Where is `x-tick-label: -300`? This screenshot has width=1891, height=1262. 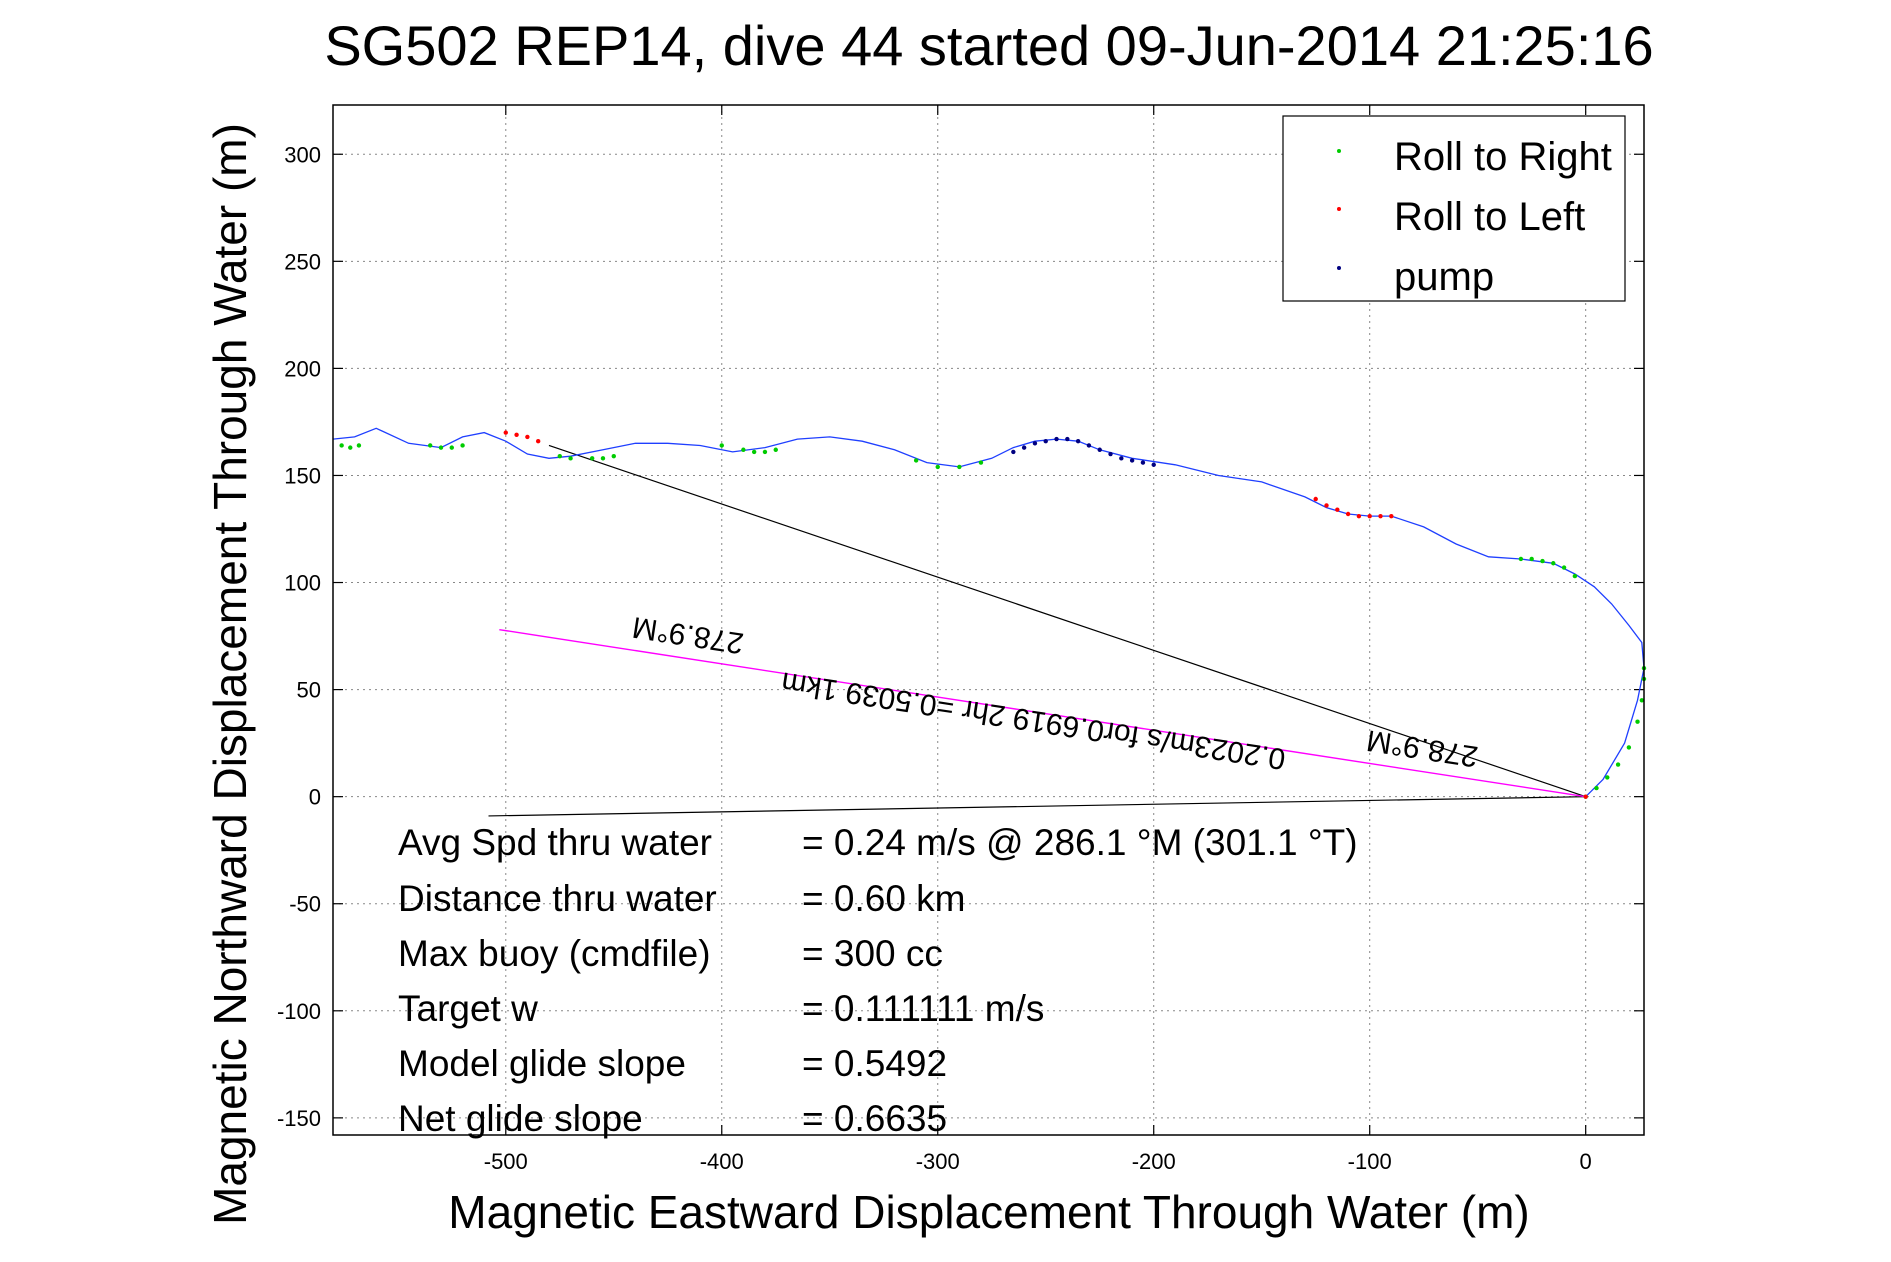
x-tick-label: -300 is located at coordinates (938, 1161).